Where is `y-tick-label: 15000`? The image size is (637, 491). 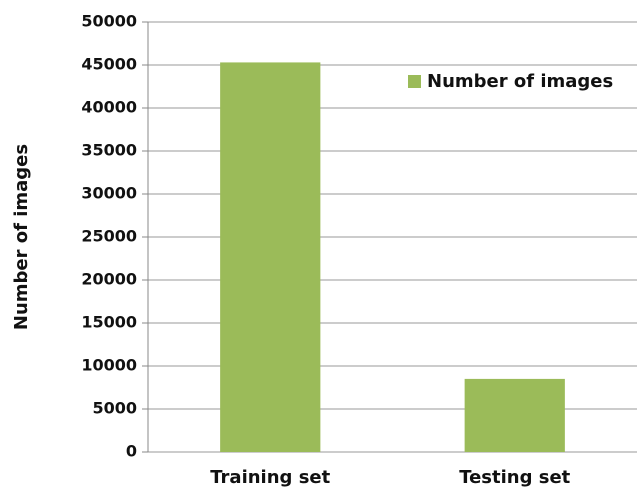
y-tick-label: 15000 is located at coordinates (109, 322).